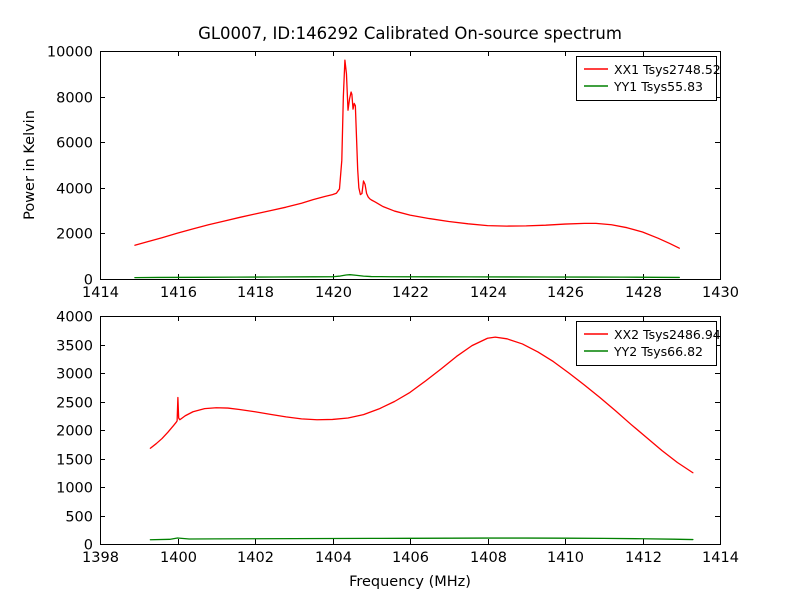 The height and width of the screenshot is (600, 800). Describe the element at coordinates (74, 404) in the screenshot. I see `y-tick-label: 2500` at that location.